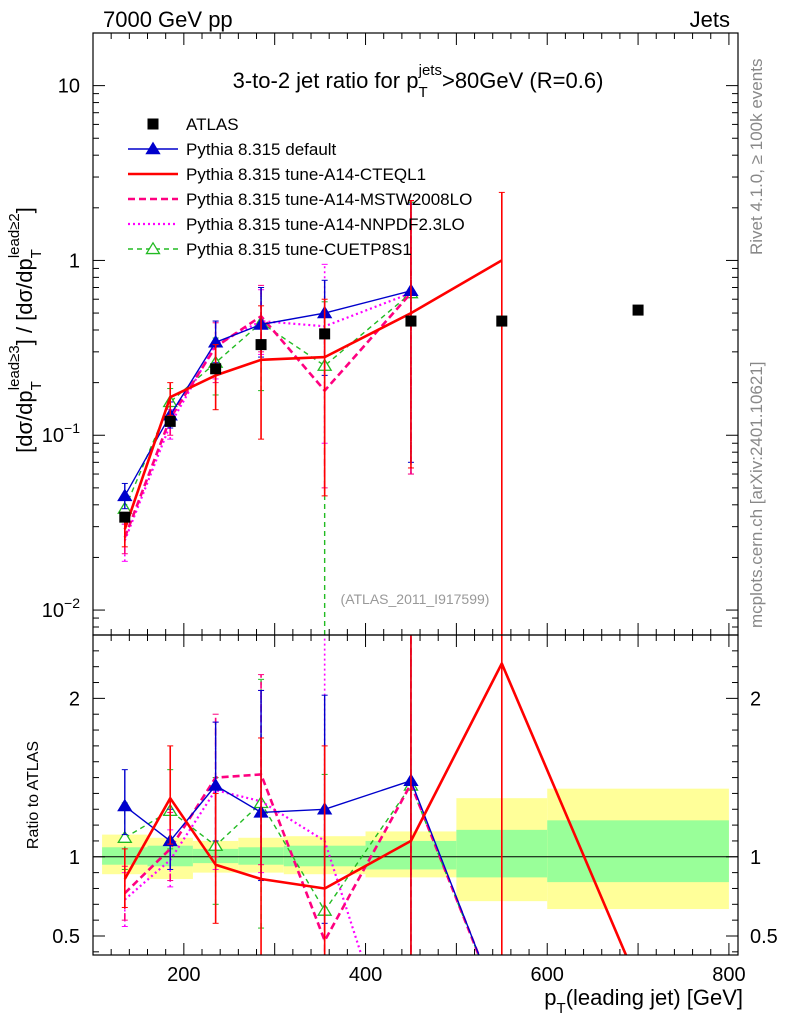 This screenshot has width=786, height=1024. I want to click on y-tick-label: 1, so click(74, 261).